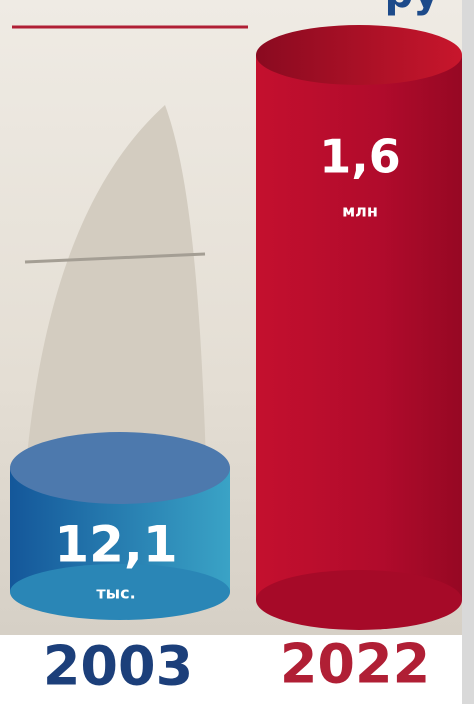 The height and width of the screenshot is (704, 474). I want to click on unit-text: тыс., so click(115, 593).